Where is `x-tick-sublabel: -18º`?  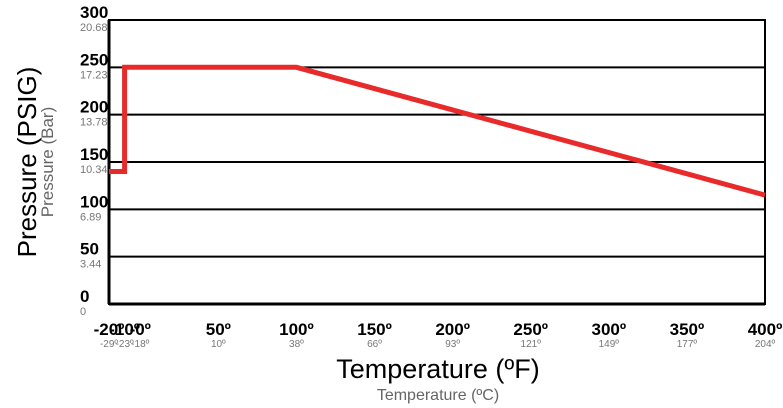 x-tick-sublabel: -18º is located at coordinates (140, 344).